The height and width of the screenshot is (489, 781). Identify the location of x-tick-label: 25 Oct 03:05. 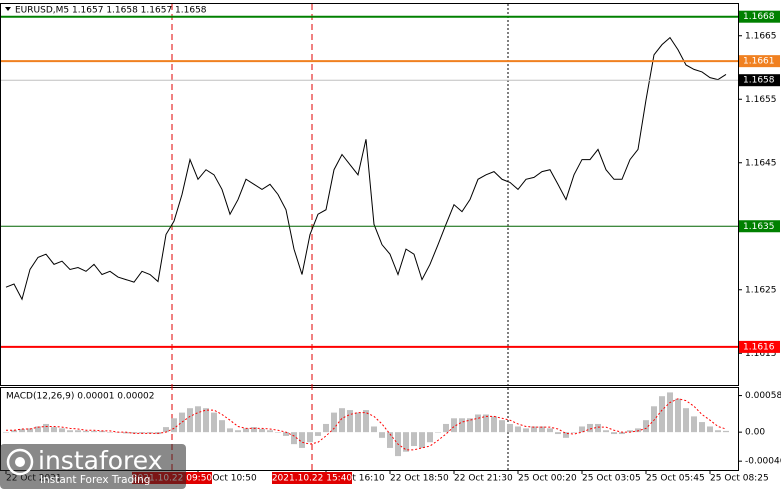
(611, 479).